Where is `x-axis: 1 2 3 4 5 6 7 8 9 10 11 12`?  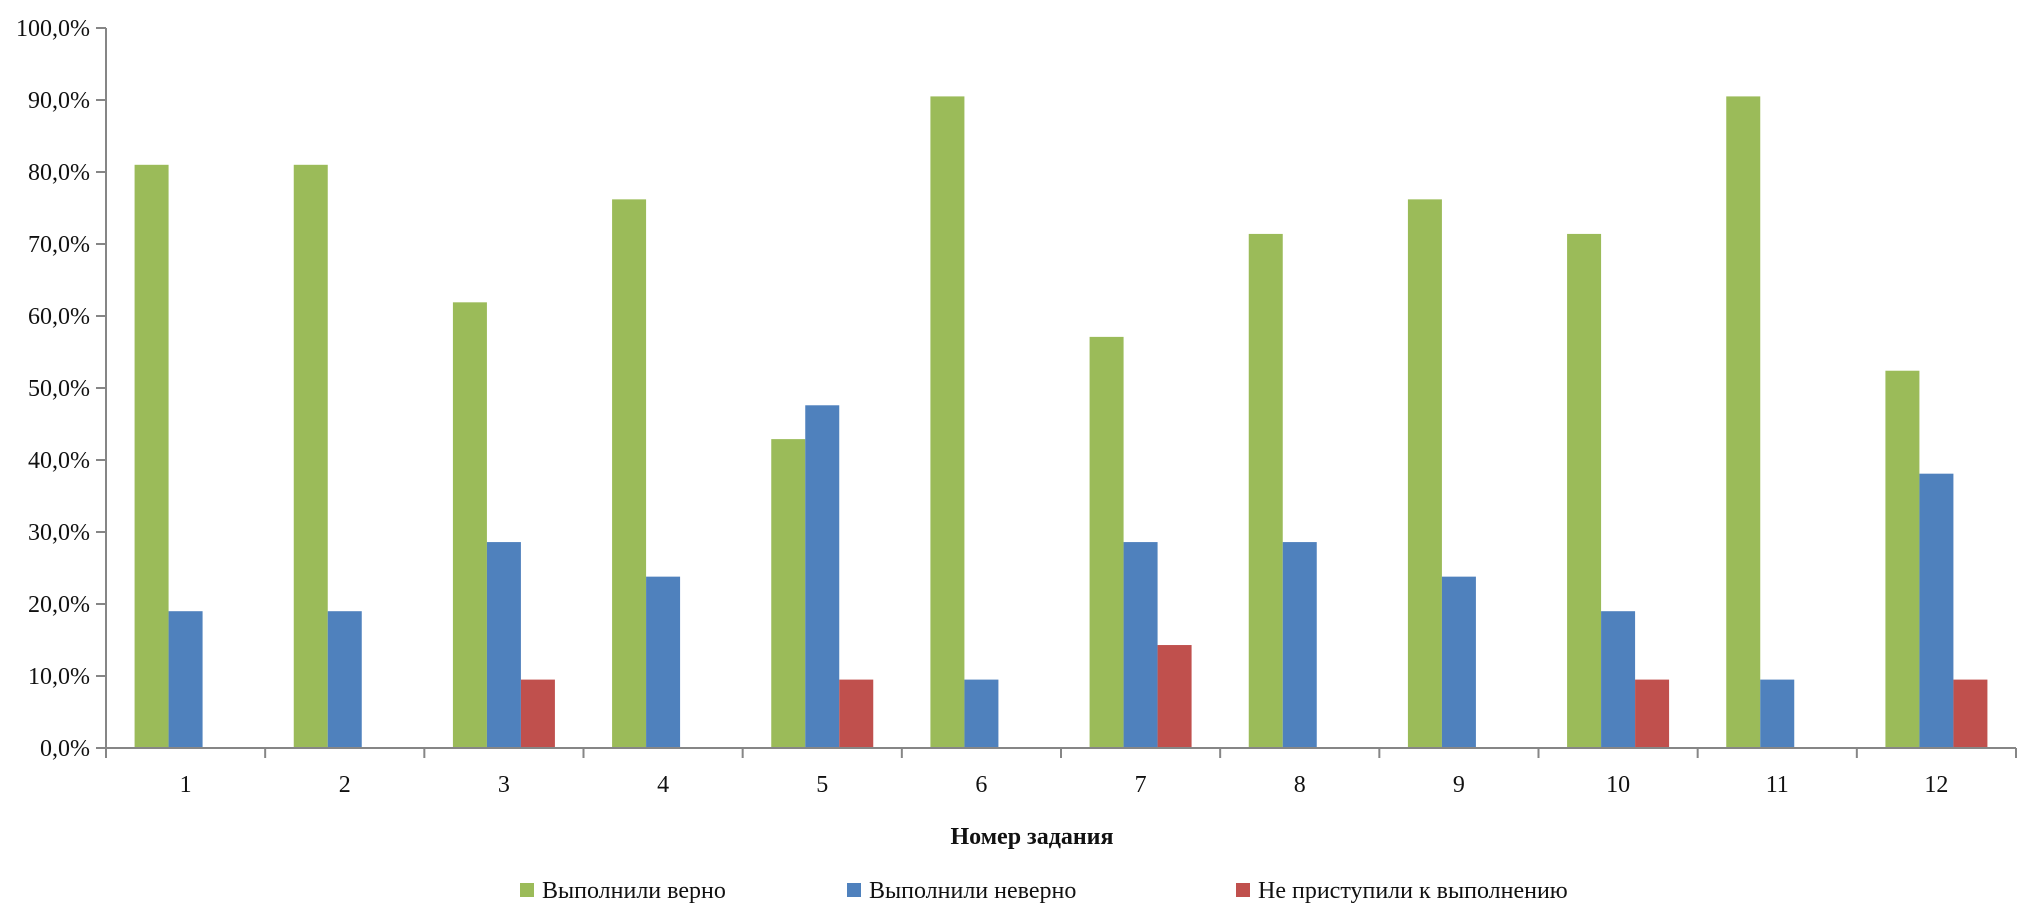 x-axis: 1 2 3 4 5 6 7 8 9 10 11 12 is located at coordinates (1061, 772).